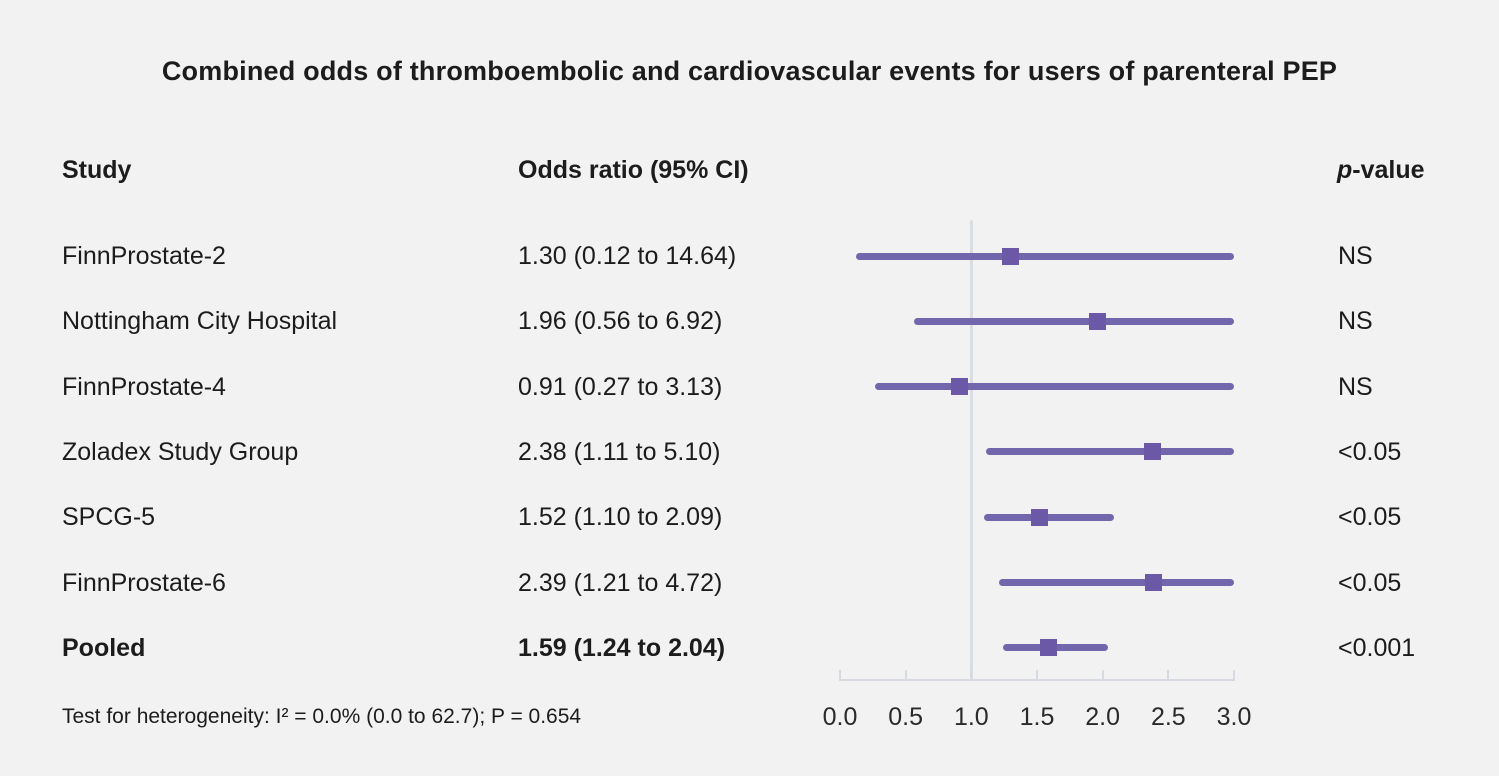  I want to click on study-label: SPCG-5, so click(109, 517).